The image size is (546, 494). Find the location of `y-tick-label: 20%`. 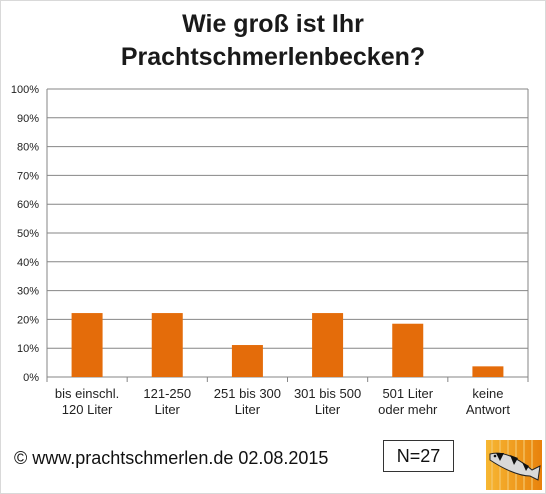

y-tick-label: 20% is located at coordinates (28, 320).